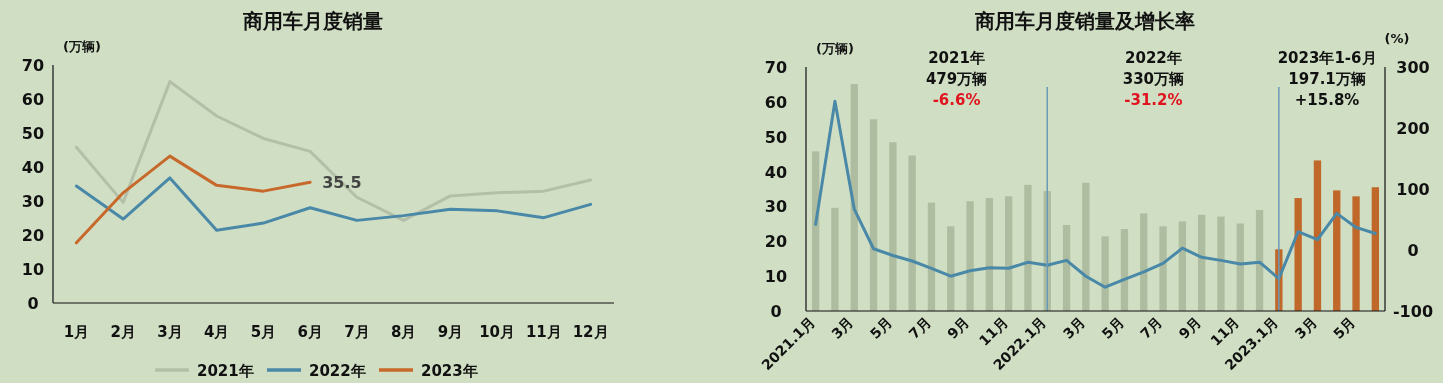 Image resolution: width=1443 pixels, height=383 pixels. What do you see at coordinates (123, 332) in the screenshot?
I see `x-tick-label: 2月` at bounding box center [123, 332].